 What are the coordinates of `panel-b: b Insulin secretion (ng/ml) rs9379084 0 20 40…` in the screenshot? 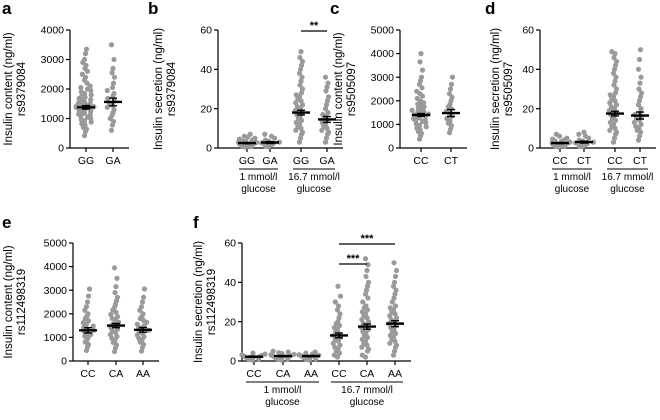 It's located at (245, 97).